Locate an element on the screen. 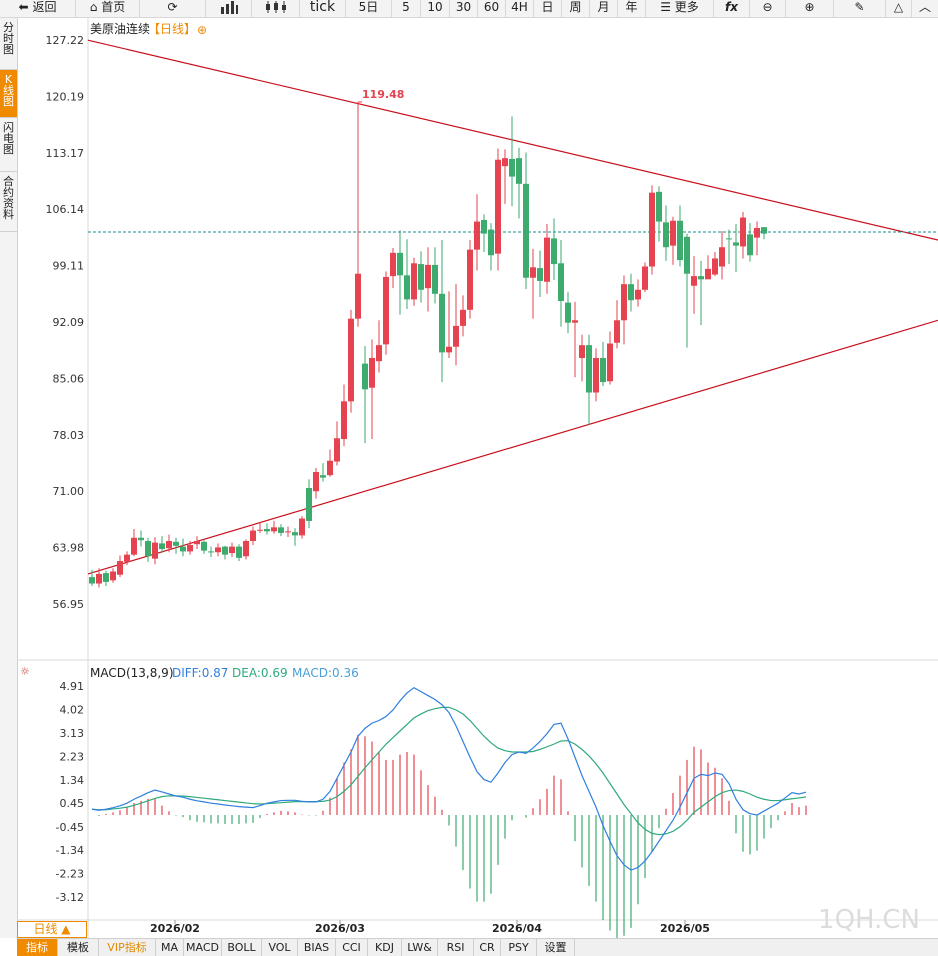 This screenshot has width=938, height=956. home-icon: ⌂ is located at coordinates (93, 7).